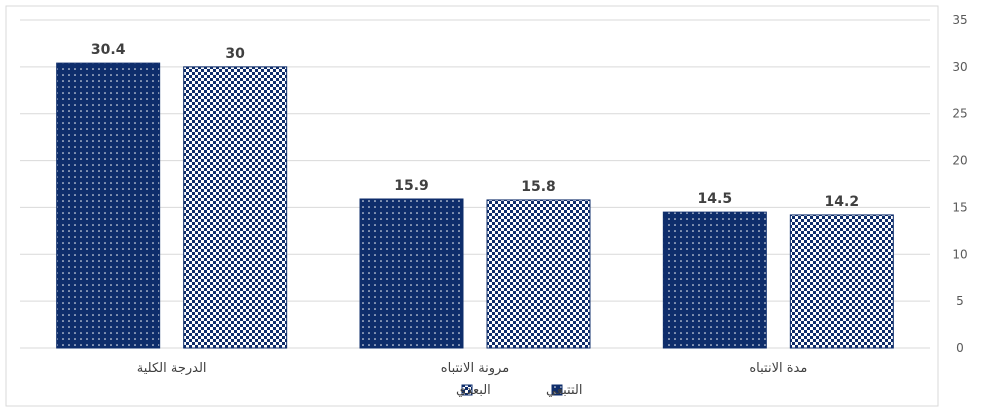 This screenshot has width=990, height=414. Describe the element at coordinates (959, 114) in the screenshot. I see `y-tick-label: 25` at that location.